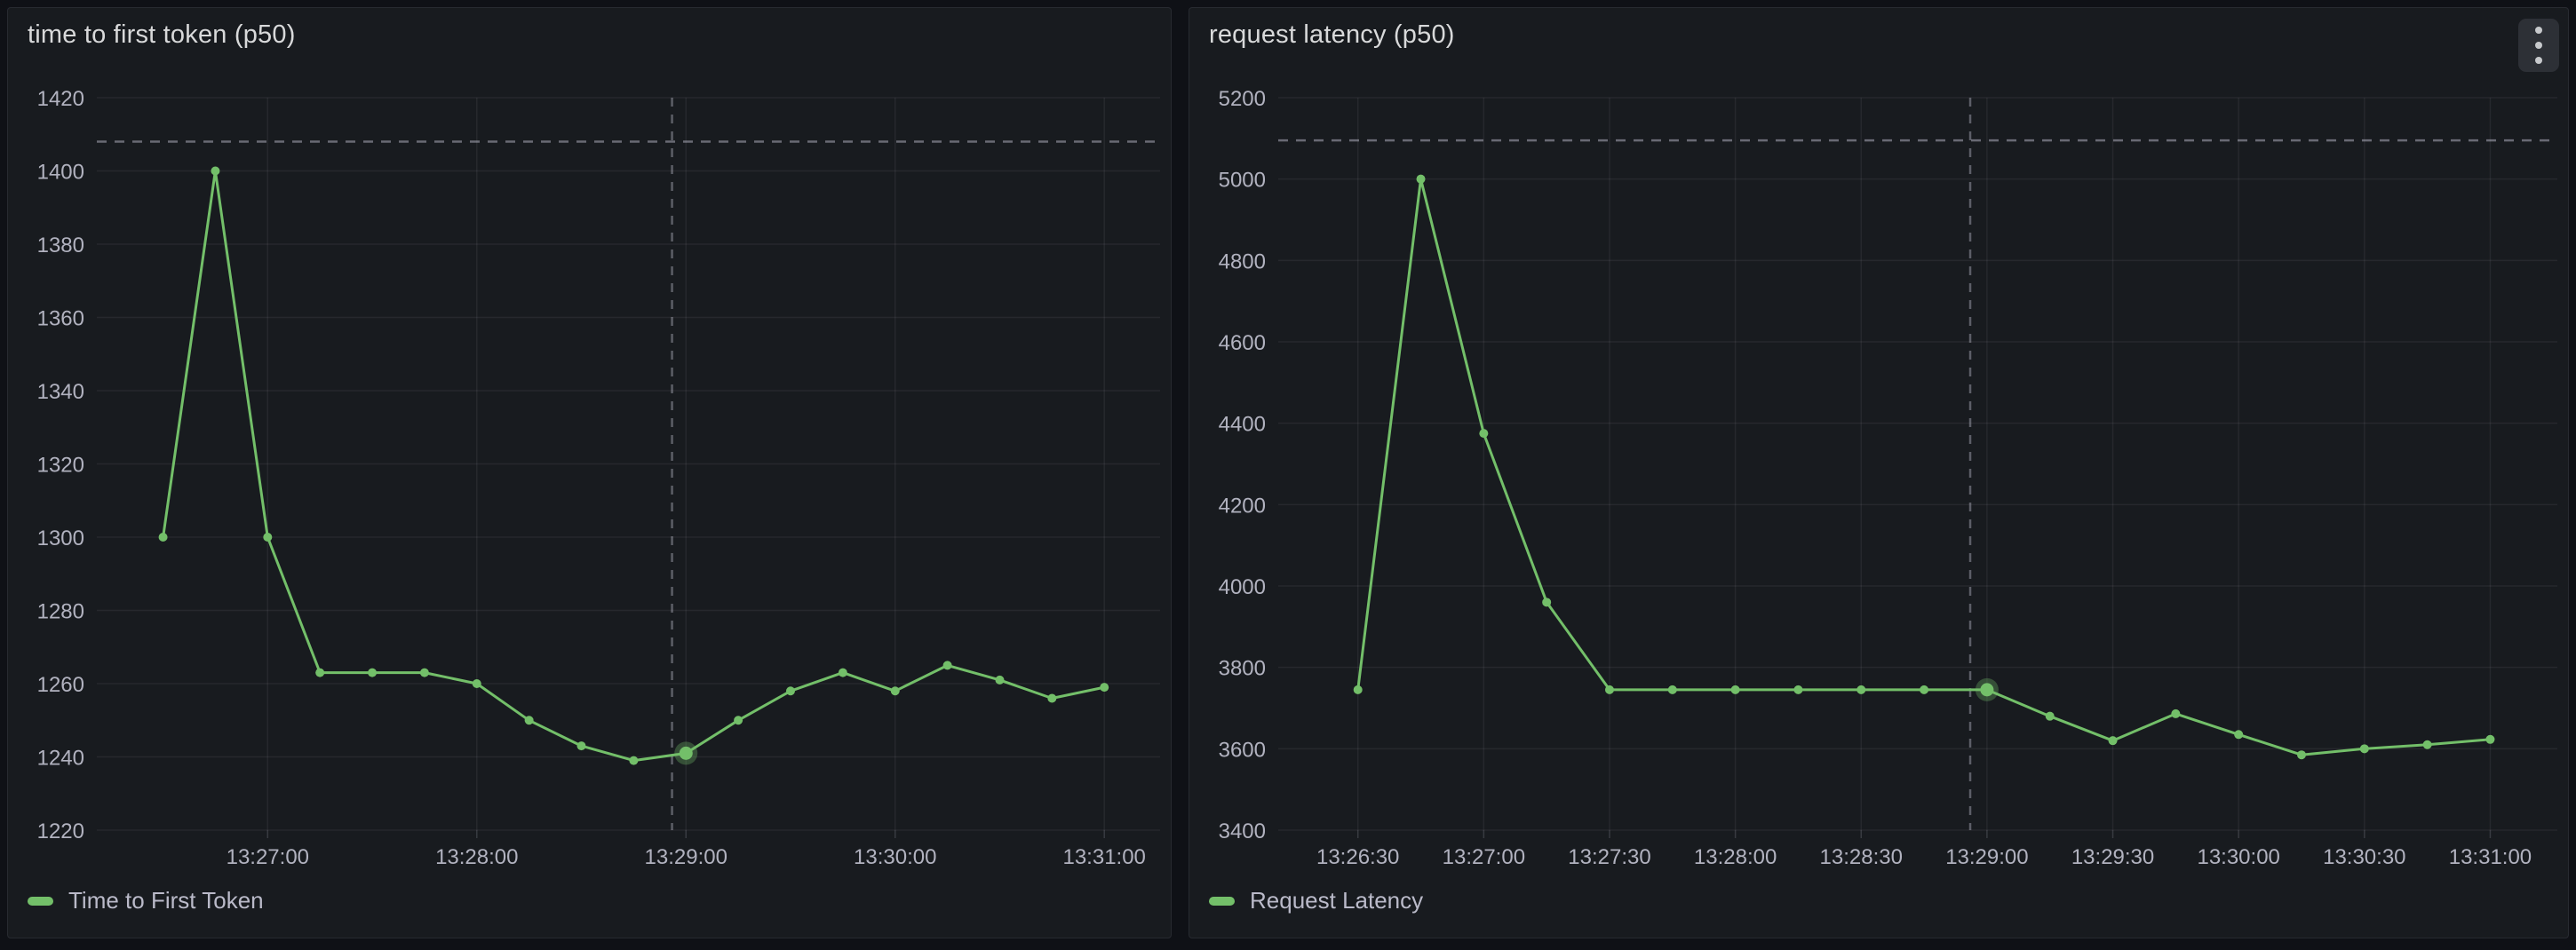 The height and width of the screenshot is (950, 2576). Describe the element at coordinates (1242, 343) in the screenshot. I see `y-axis-tick-label: 4600` at that location.